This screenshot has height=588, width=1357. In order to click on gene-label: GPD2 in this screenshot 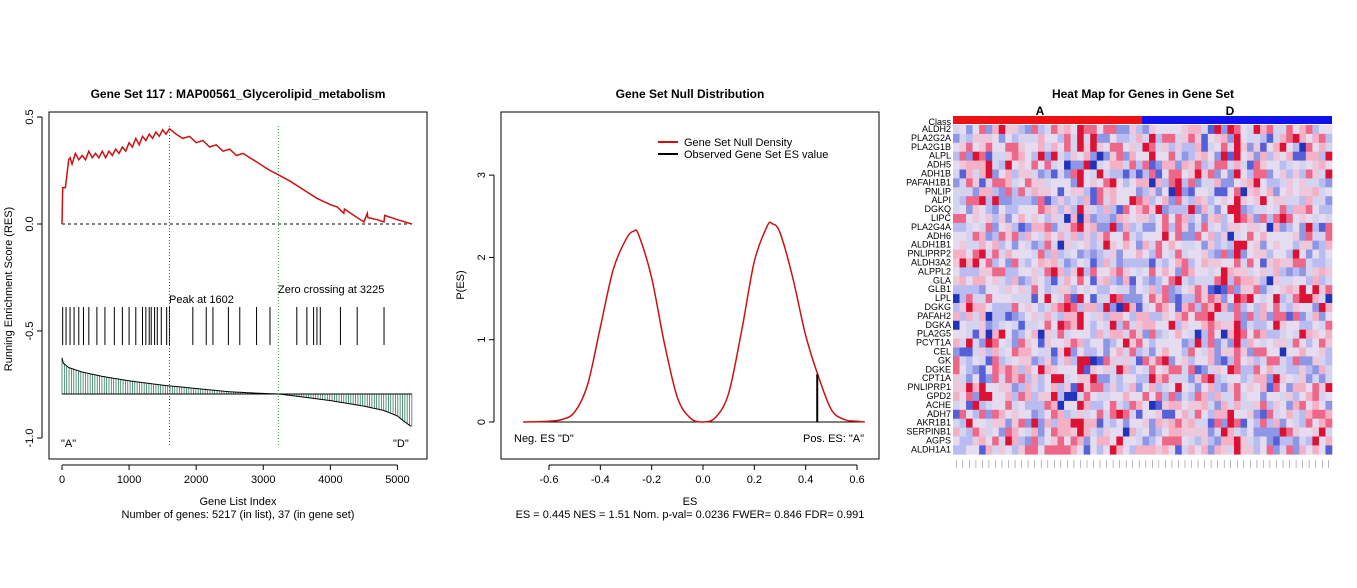, I will do `click(938, 396)`.